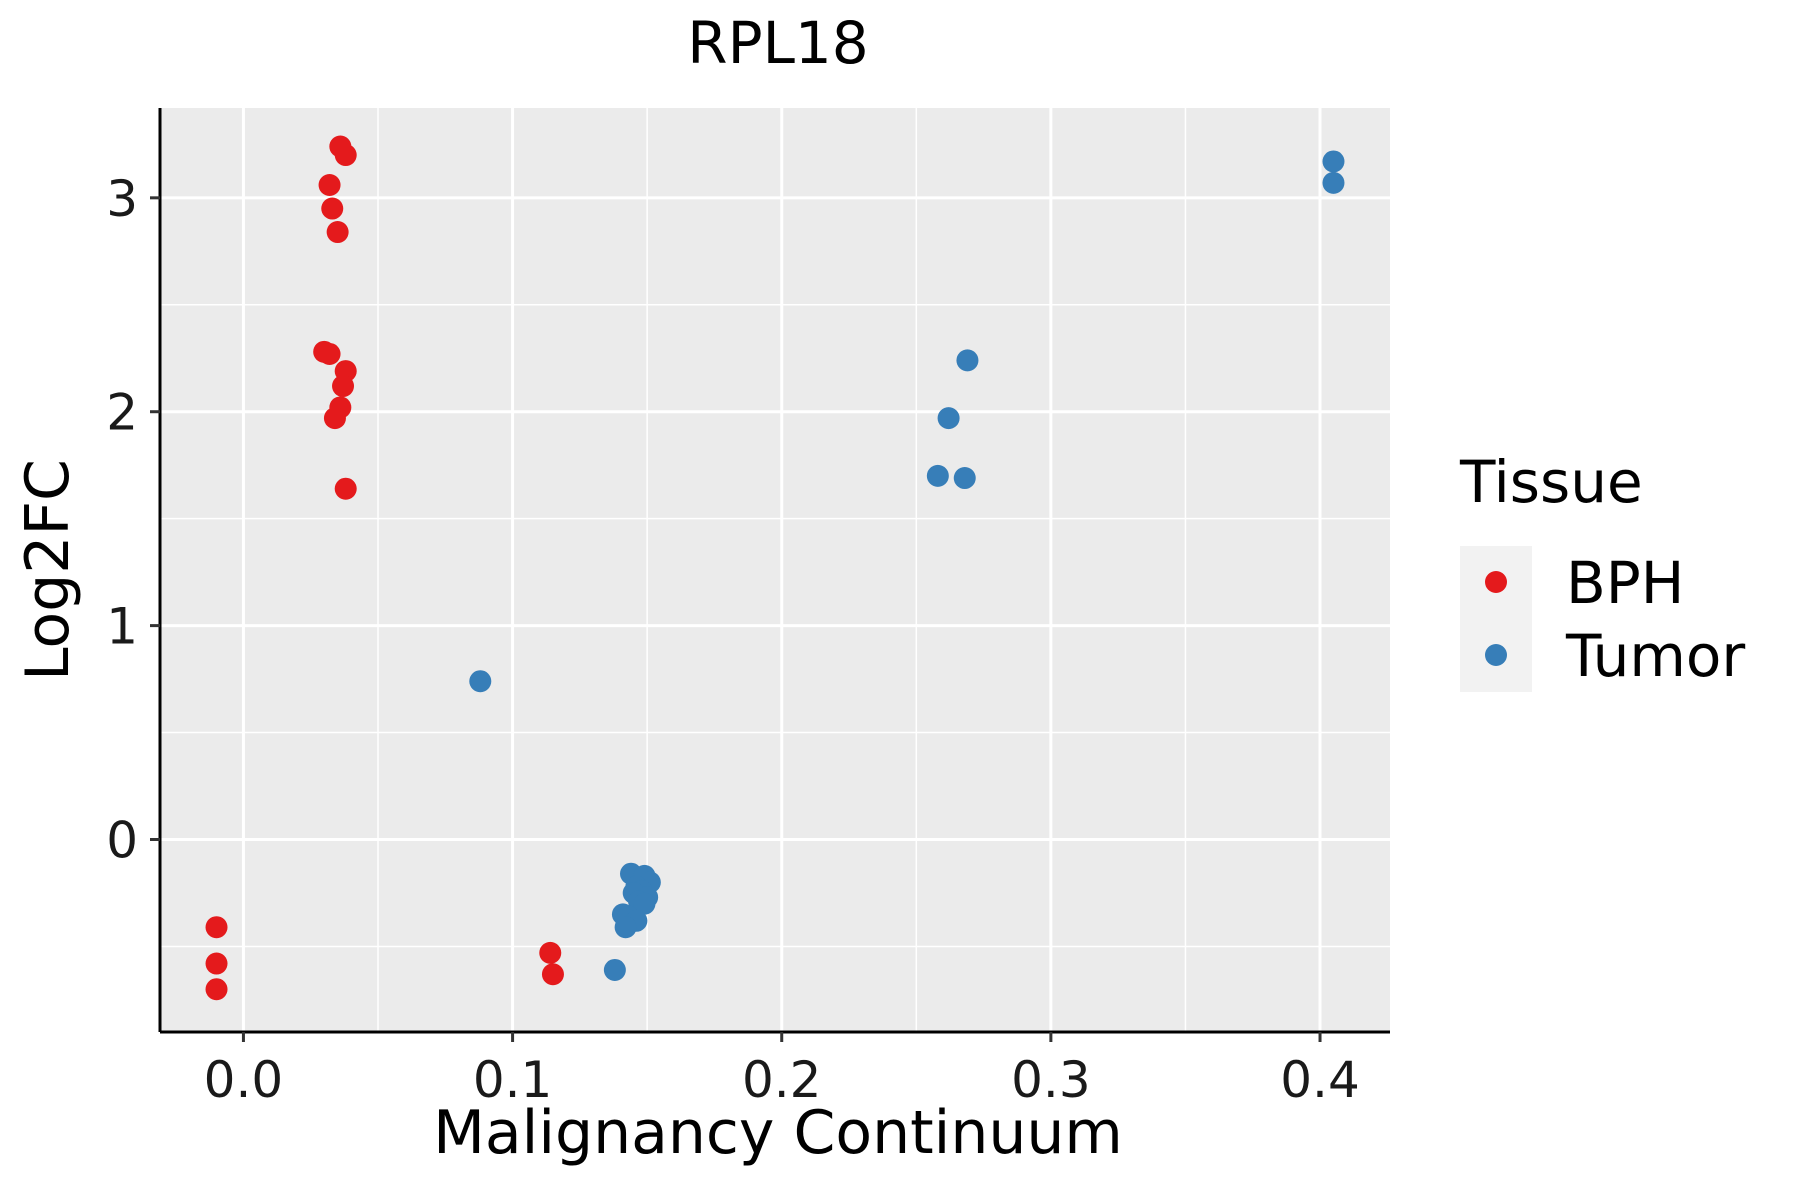  What do you see at coordinates (122, 841) in the screenshot?
I see `y-tick-label: 0` at bounding box center [122, 841].